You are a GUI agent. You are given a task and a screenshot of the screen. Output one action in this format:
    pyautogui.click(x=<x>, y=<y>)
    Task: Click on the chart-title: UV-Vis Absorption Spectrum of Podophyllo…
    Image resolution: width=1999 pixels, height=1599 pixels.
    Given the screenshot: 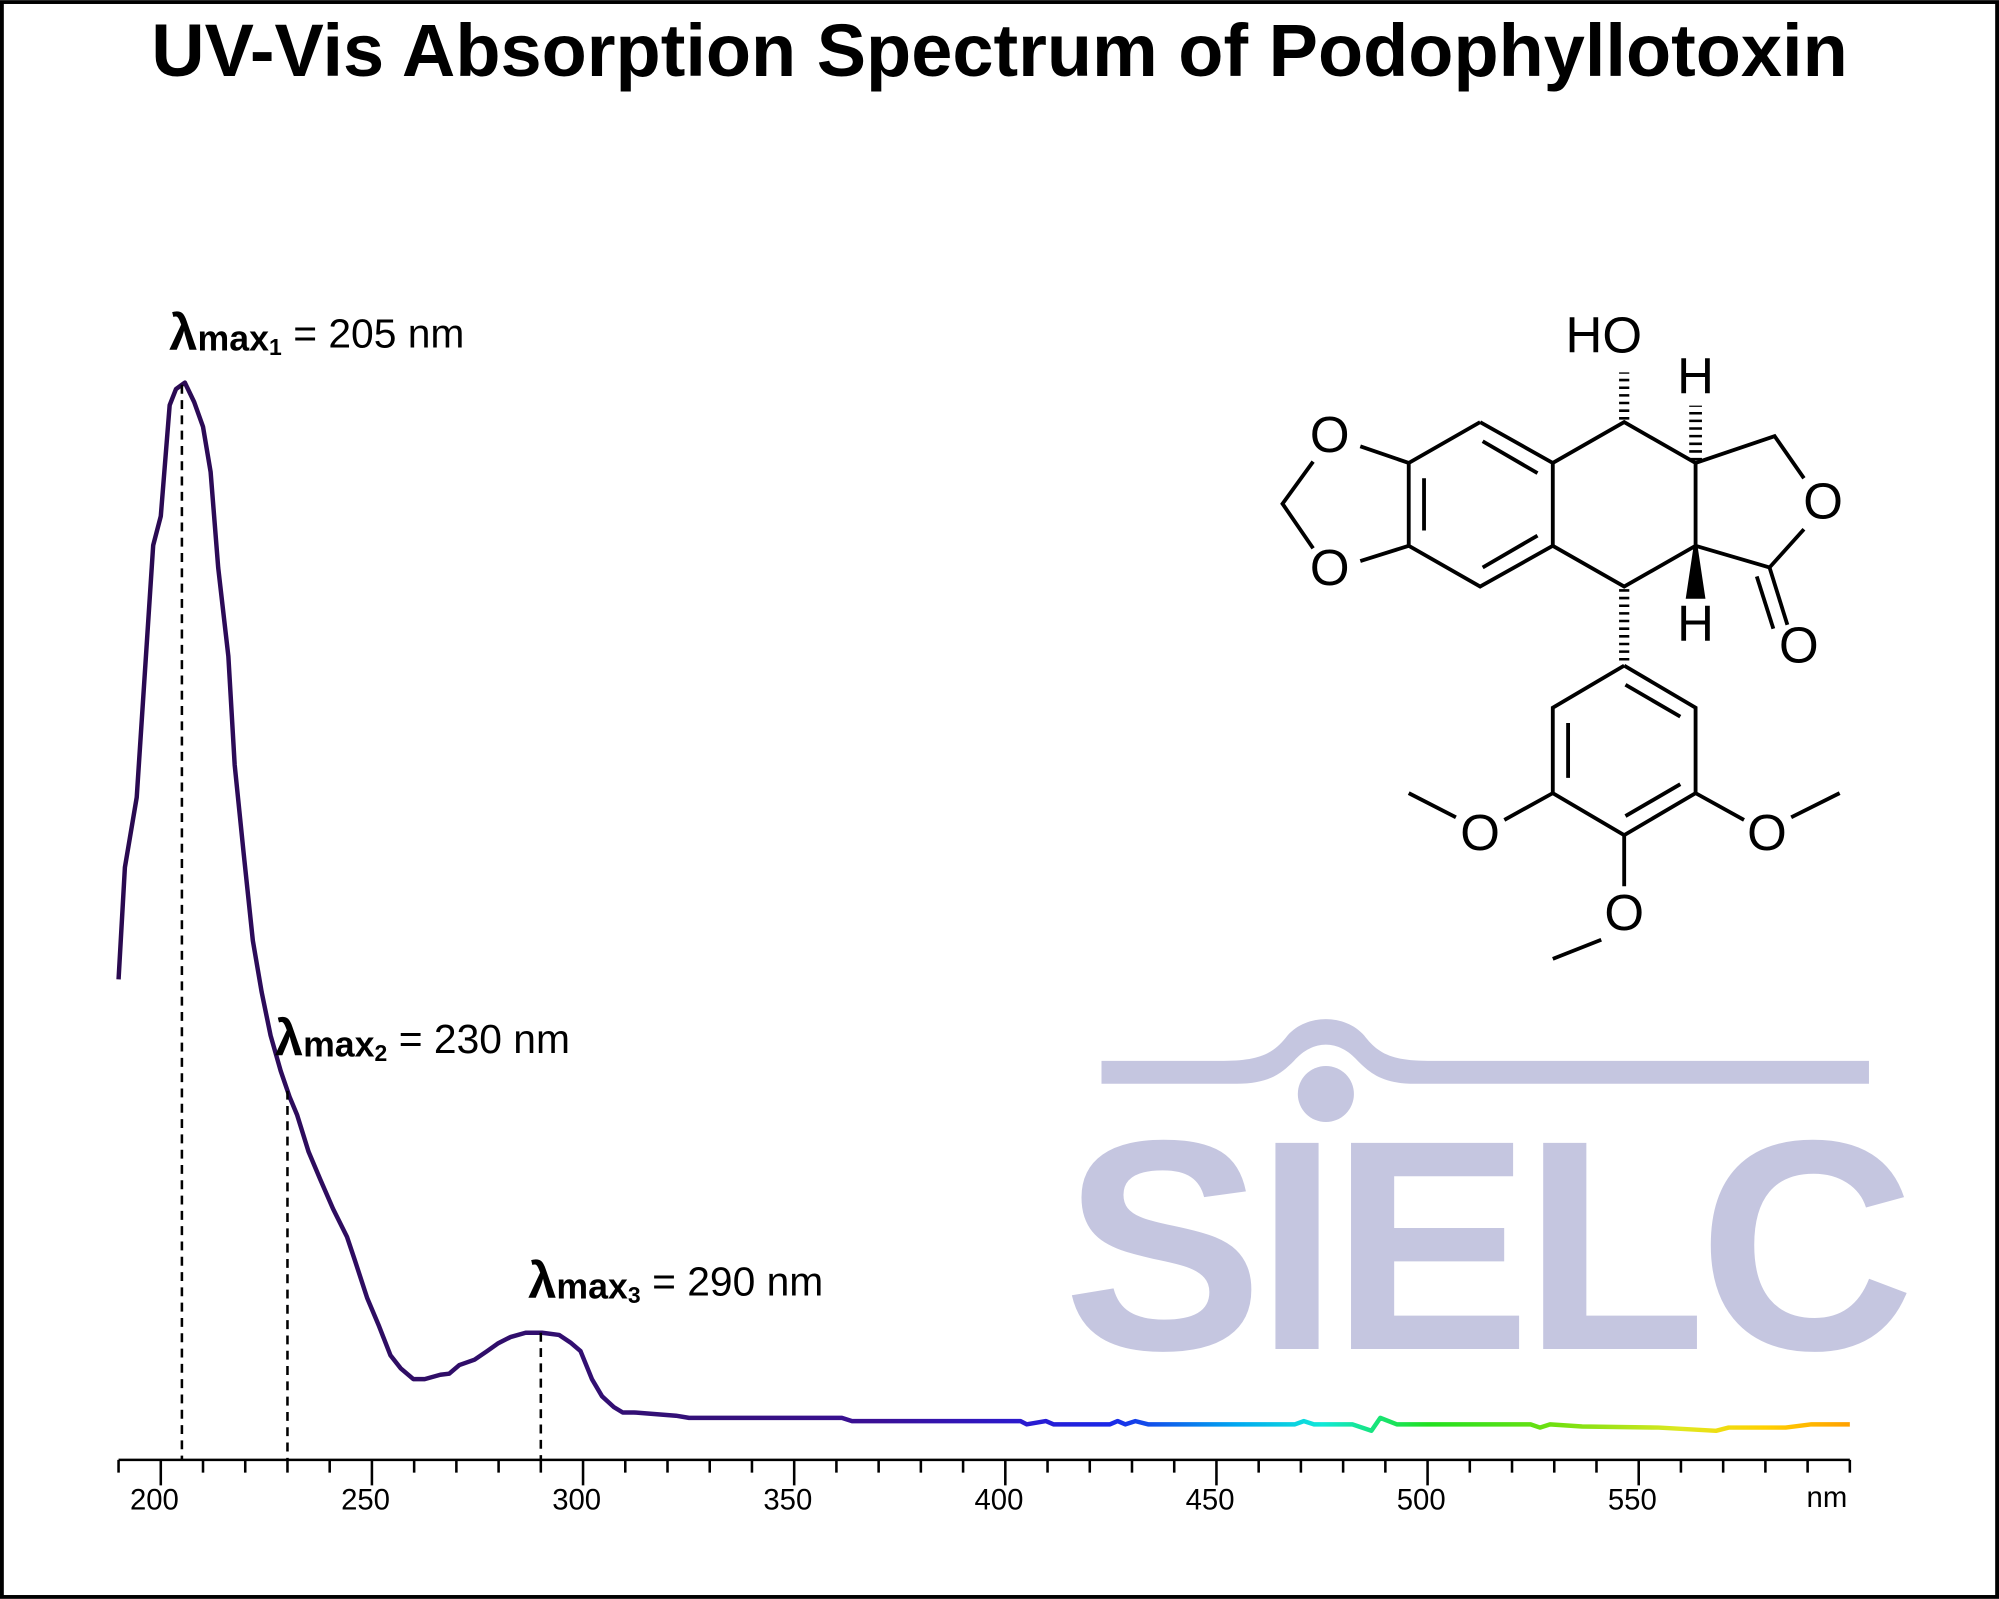 What is the action you would take?
    pyautogui.click(x=999, y=50)
    